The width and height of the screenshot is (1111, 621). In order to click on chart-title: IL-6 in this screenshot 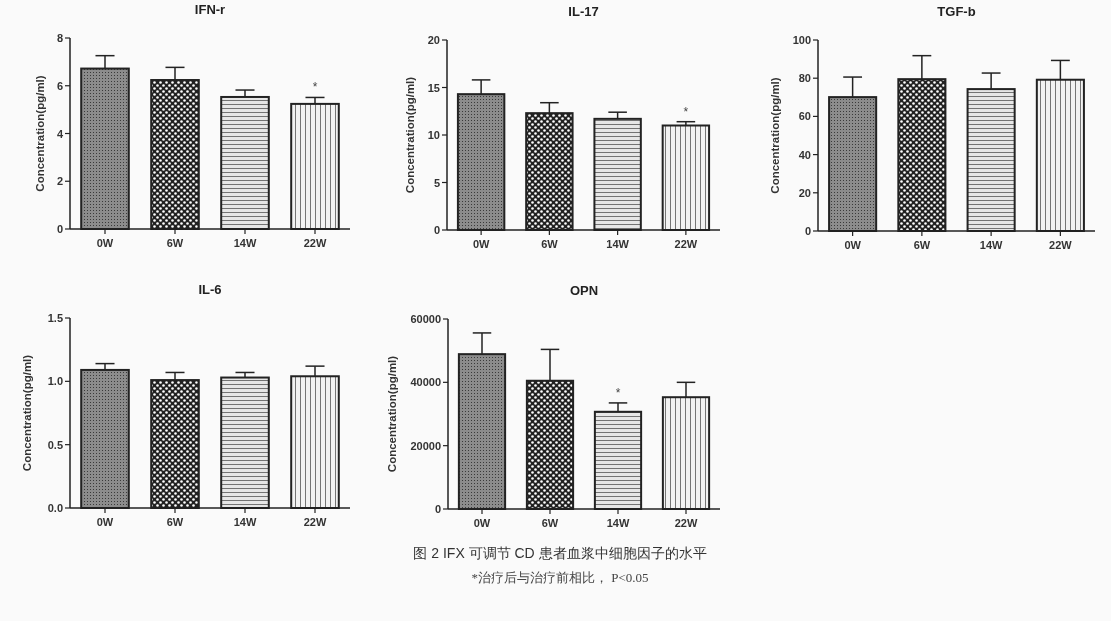, I will do `click(210, 289)`.